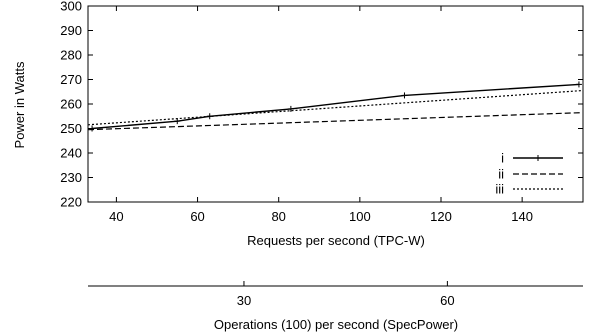 Image resolution: width=589 pixels, height=334 pixels. Describe the element at coordinates (116, 216) in the screenshot. I see `x-tick-label: 40` at that location.